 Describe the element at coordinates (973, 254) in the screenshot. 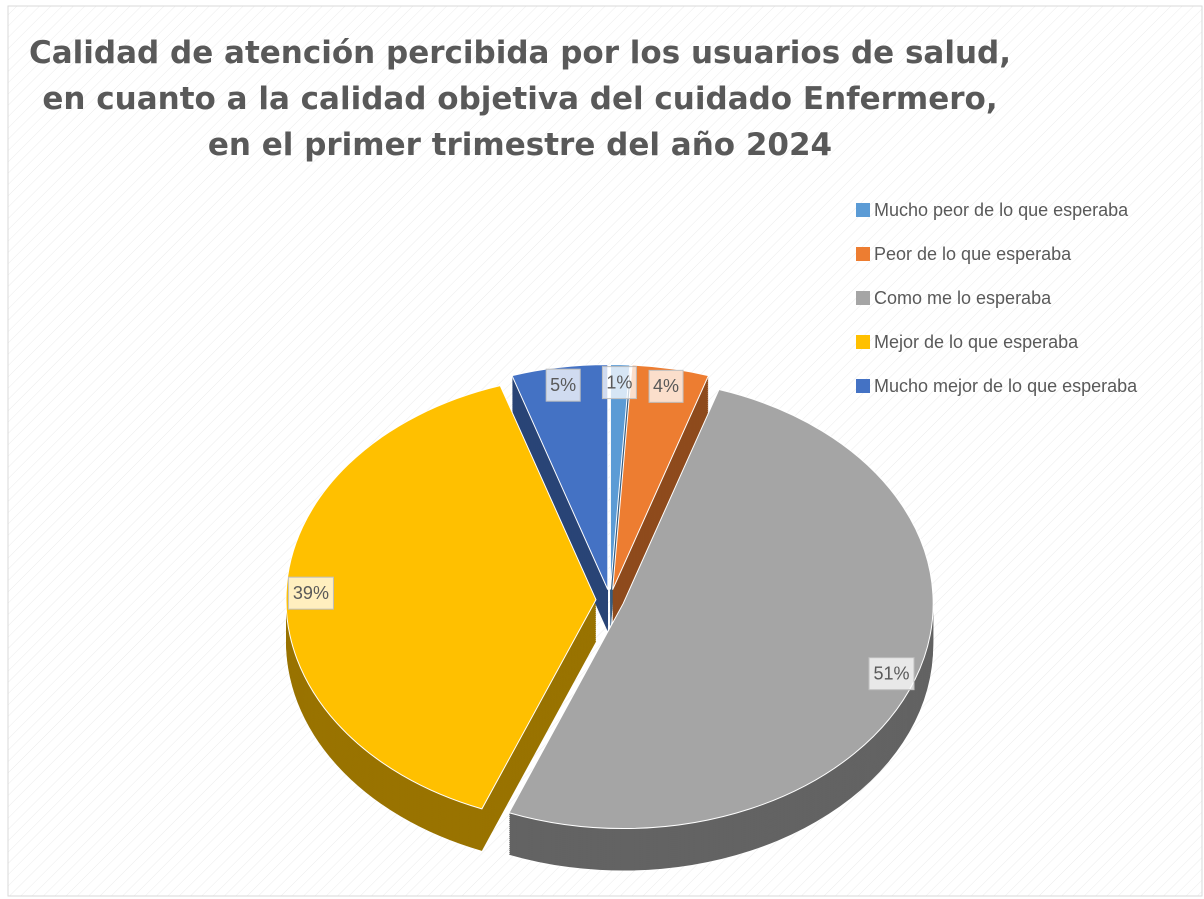

I see `legend-label: Peor de lo que esperaba` at that location.